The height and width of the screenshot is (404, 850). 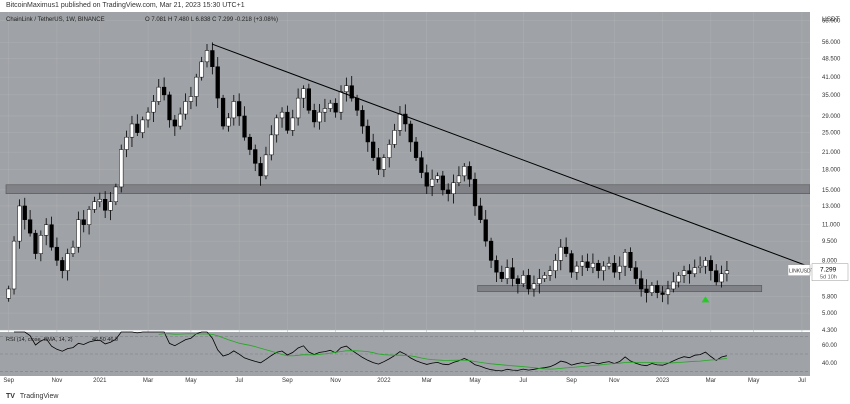 What do you see at coordinates (384, 381) in the screenshot?
I see `time-tick-label: 2022` at bounding box center [384, 381].